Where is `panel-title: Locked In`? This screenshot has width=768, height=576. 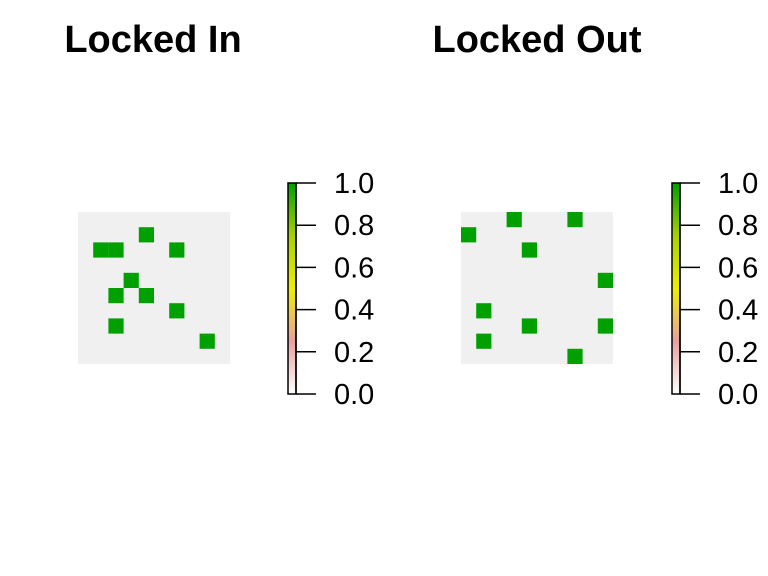
panel-title: Locked In is located at coordinates (152, 40).